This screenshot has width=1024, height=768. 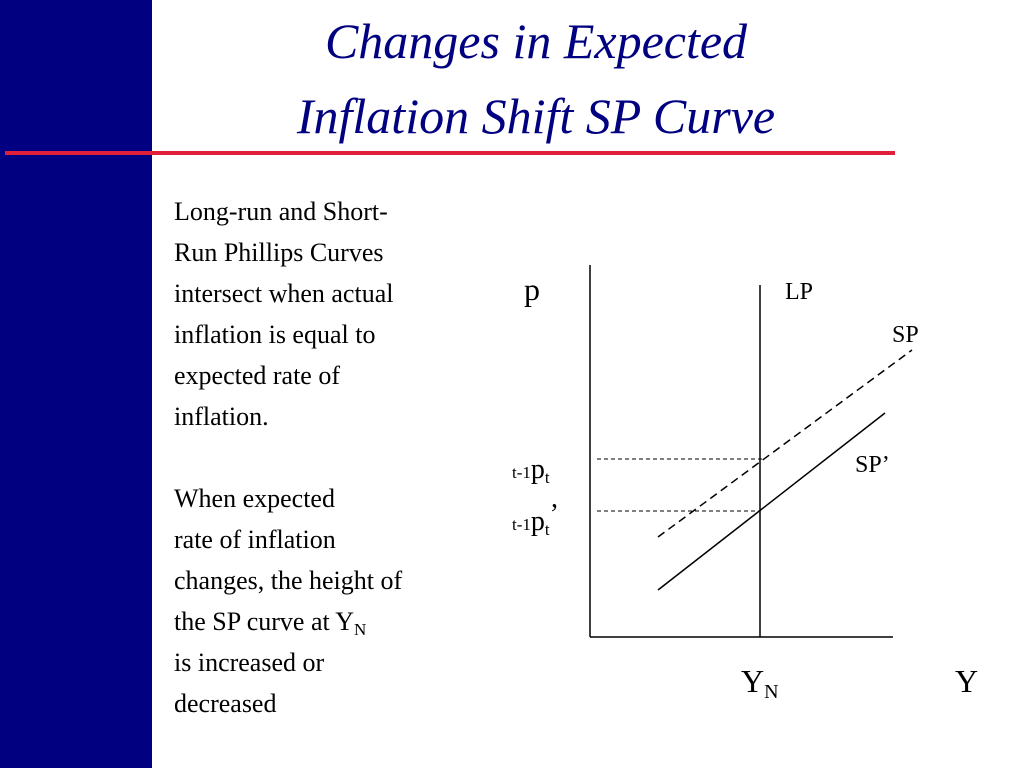 I want to click on body-line: Run Phillips Curves, so click(x=278, y=252).